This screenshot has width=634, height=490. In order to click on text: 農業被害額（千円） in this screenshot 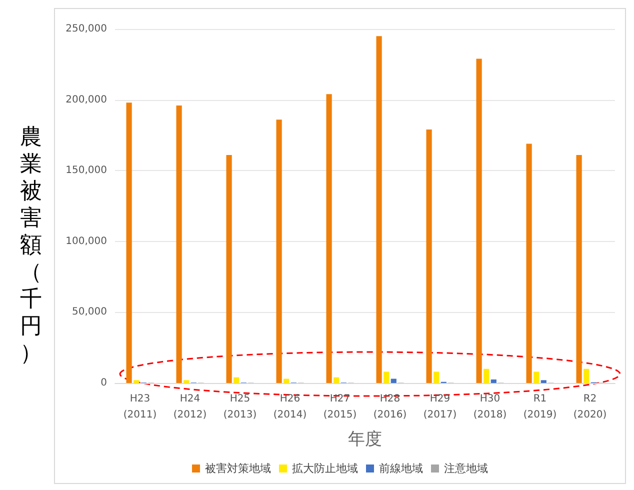, I will do `click(31, 245)`.